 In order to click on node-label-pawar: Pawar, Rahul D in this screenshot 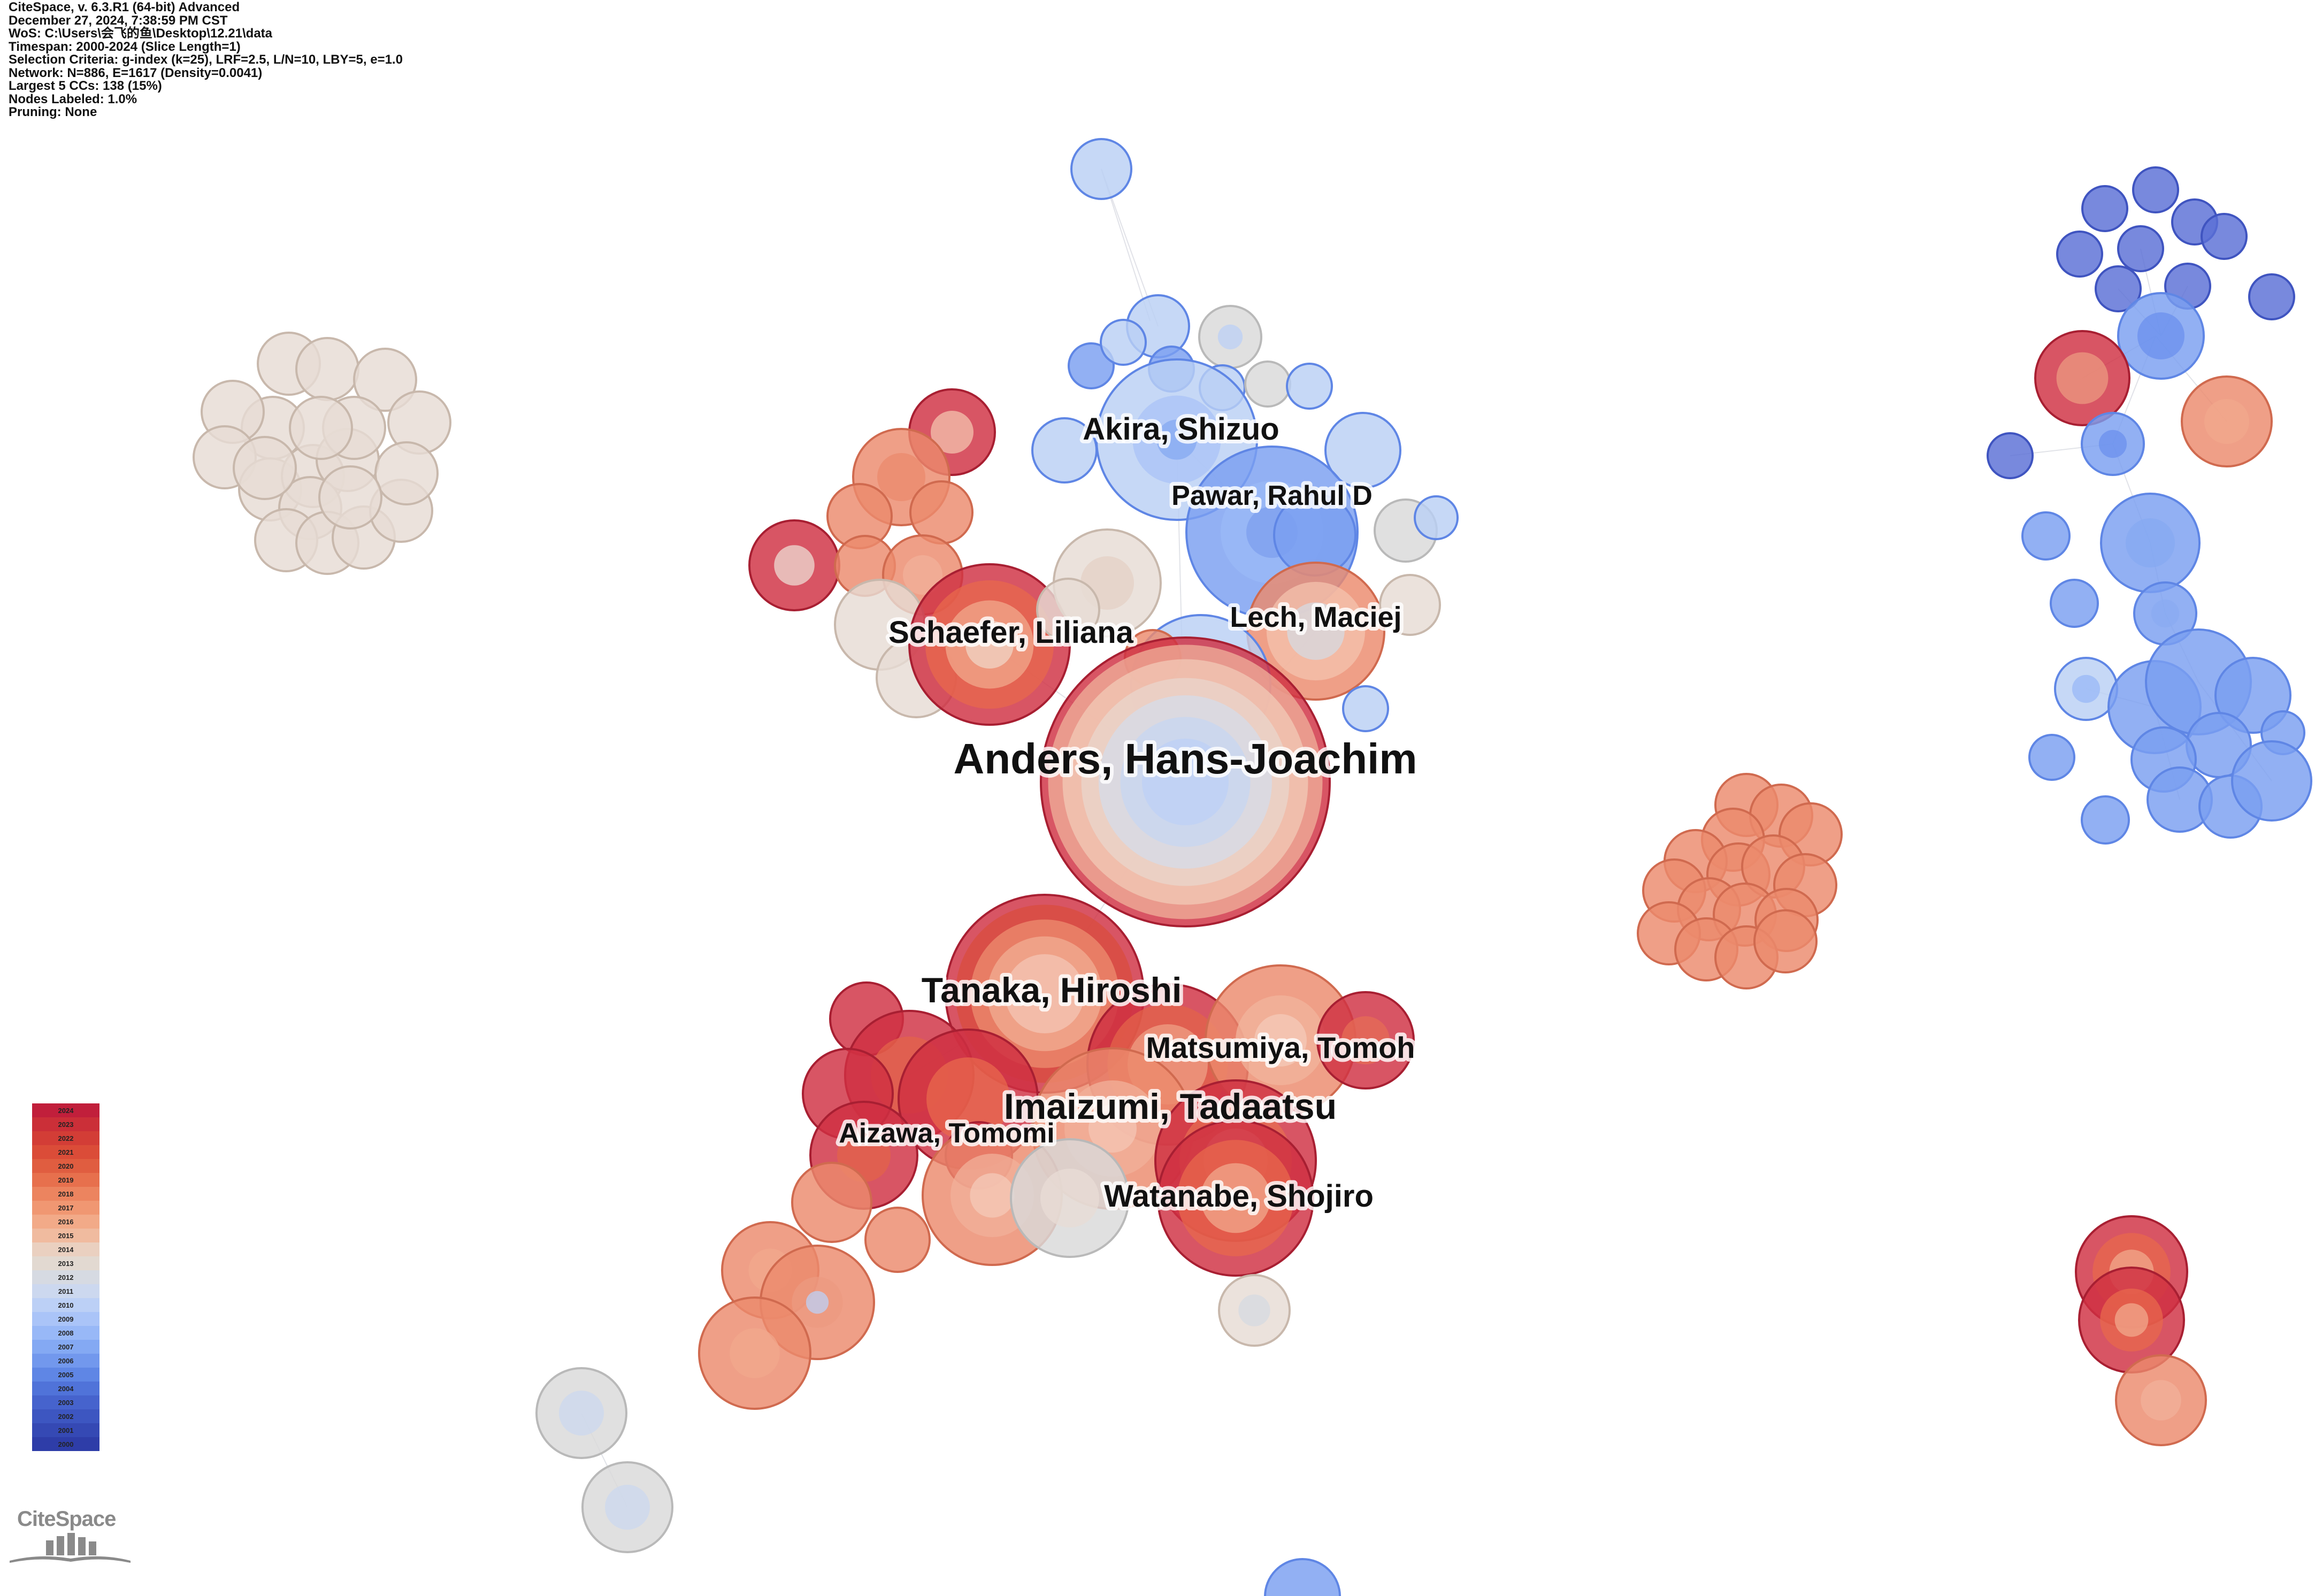, I will do `click(1272, 495)`.